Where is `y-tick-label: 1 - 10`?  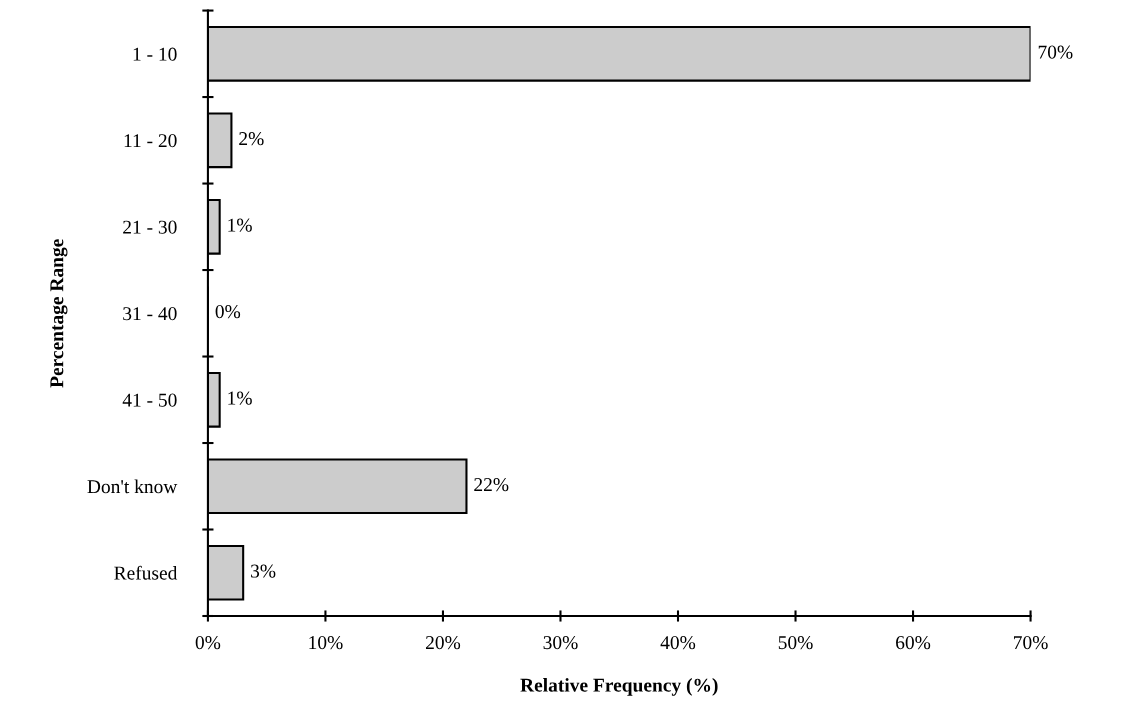
y-tick-label: 1 - 10 is located at coordinates (155, 54).